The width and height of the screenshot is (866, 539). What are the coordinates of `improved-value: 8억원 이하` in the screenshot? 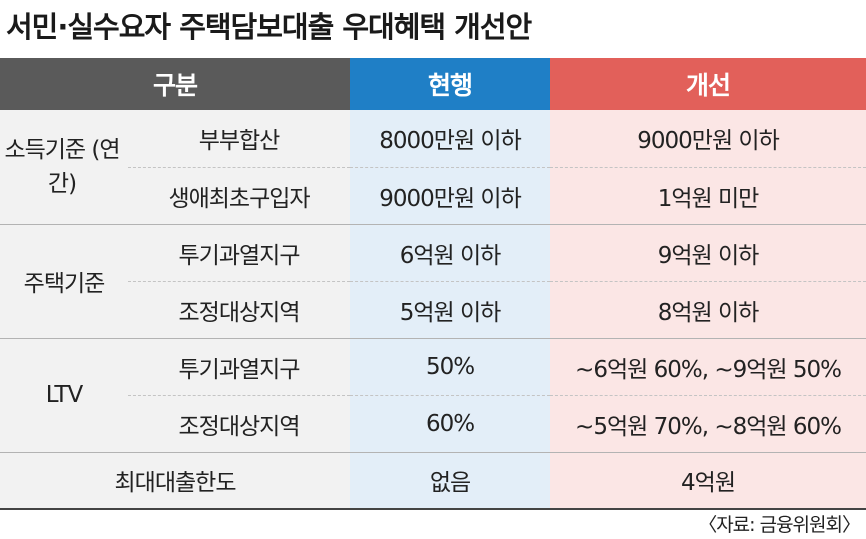 It's located at (708, 310).